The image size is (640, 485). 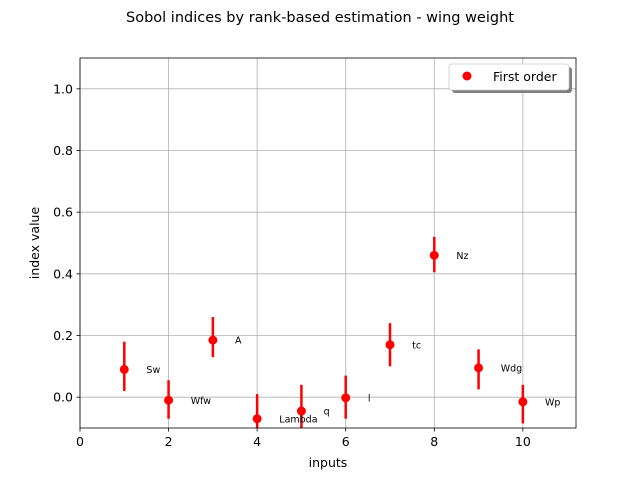 What do you see at coordinates (462, 256) in the screenshot?
I see `point-label: Nz` at bounding box center [462, 256].